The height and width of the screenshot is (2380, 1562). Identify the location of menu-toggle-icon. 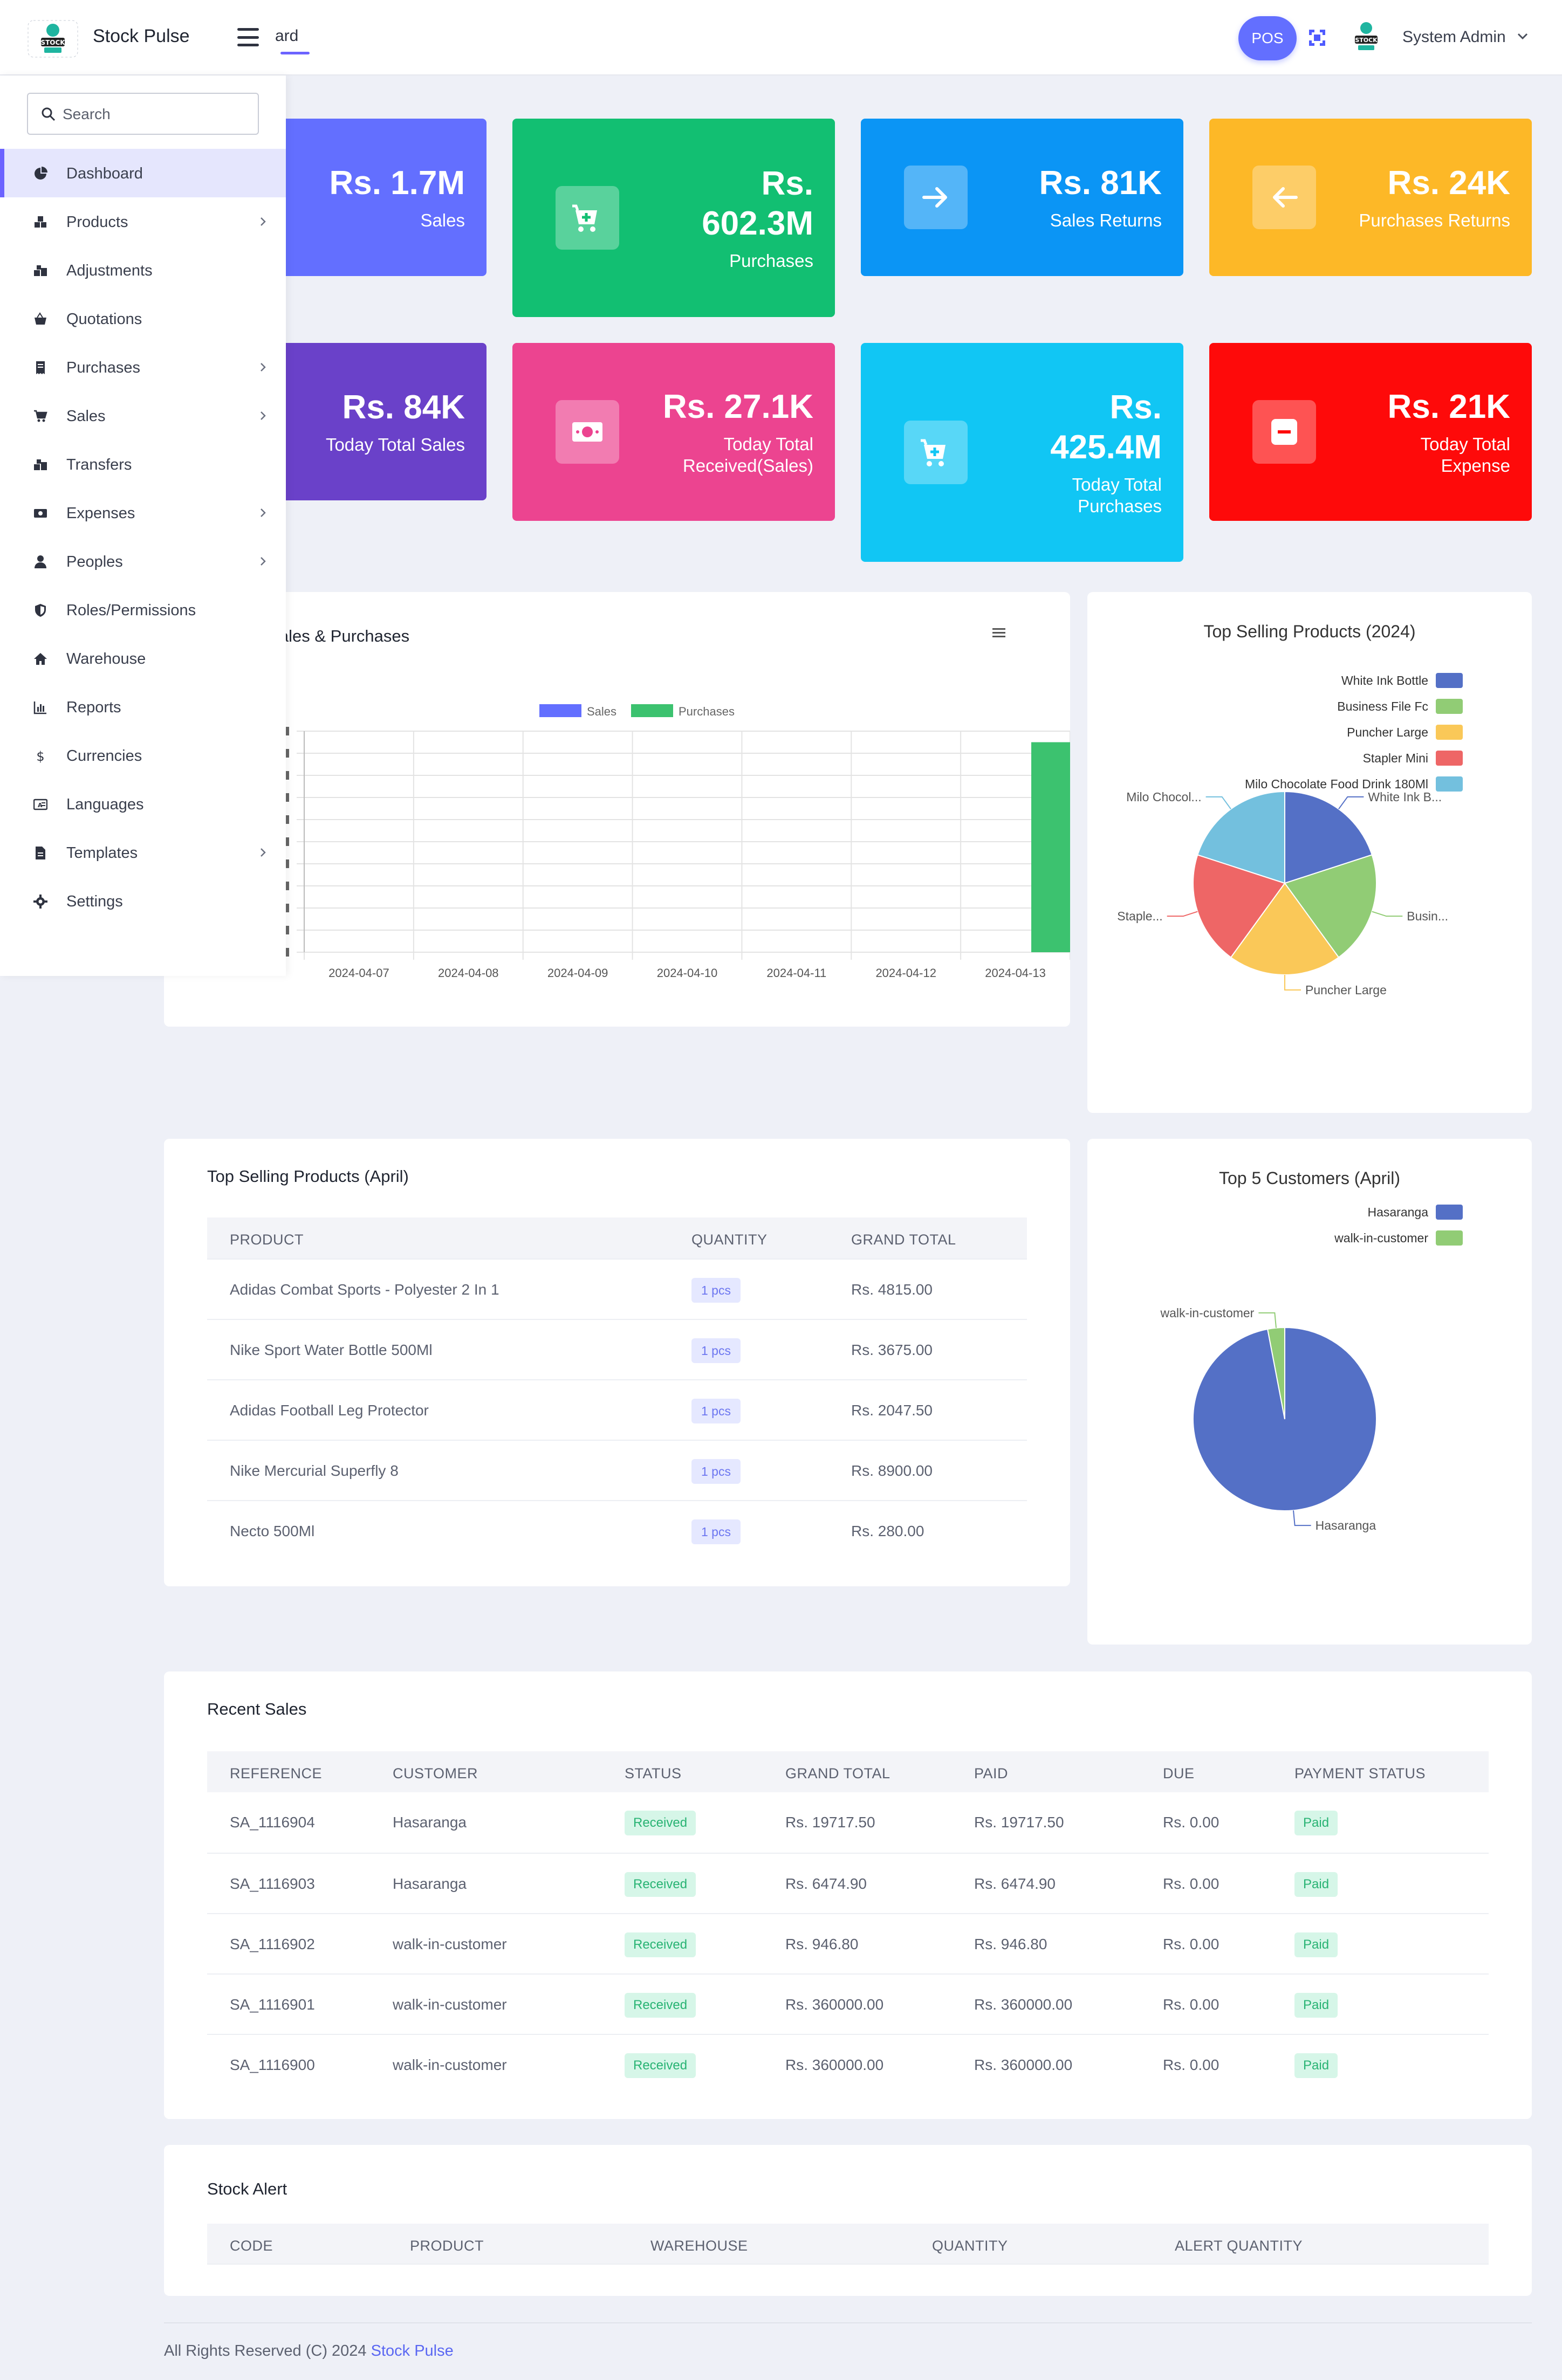
(248, 37).